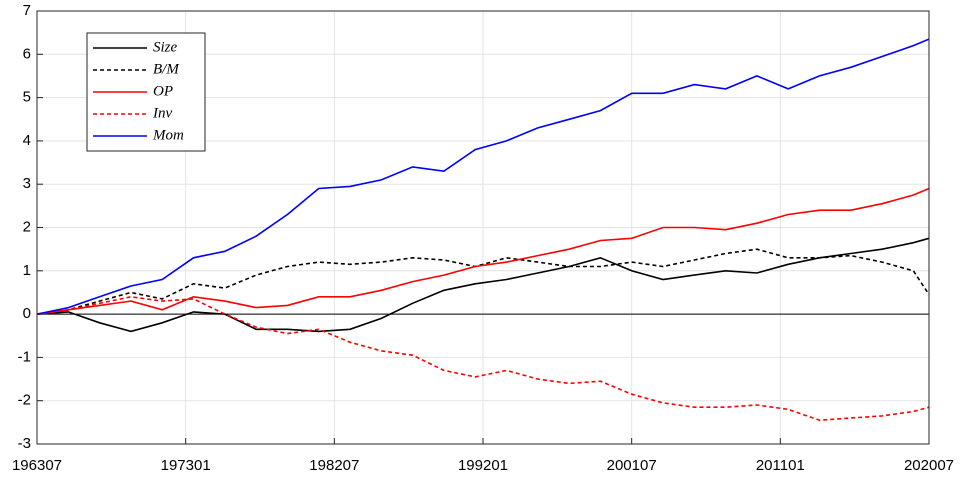 This screenshot has height=479, width=962. What do you see at coordinates (483, 465) in the screenshot?
I see `x-tick-label: 199201` at bounding box center [483, 465].